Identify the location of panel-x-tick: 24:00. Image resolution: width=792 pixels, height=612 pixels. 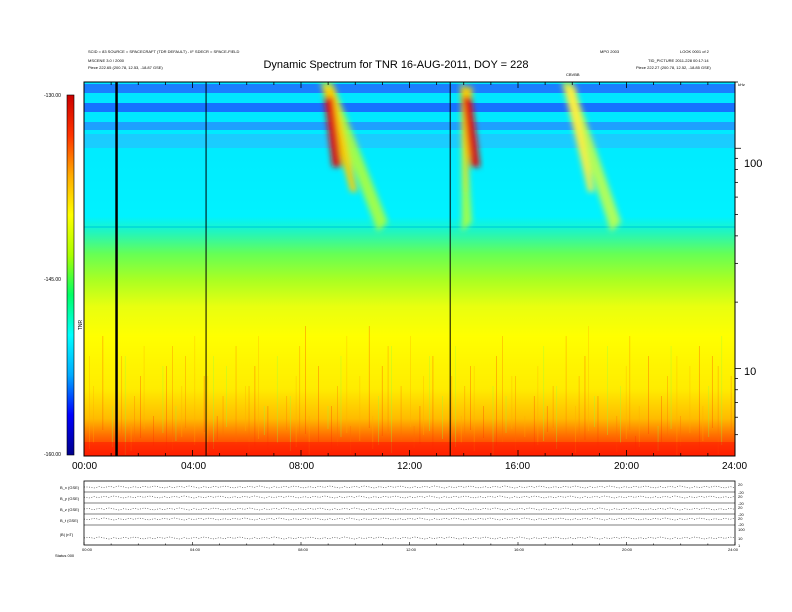
(733, 549).